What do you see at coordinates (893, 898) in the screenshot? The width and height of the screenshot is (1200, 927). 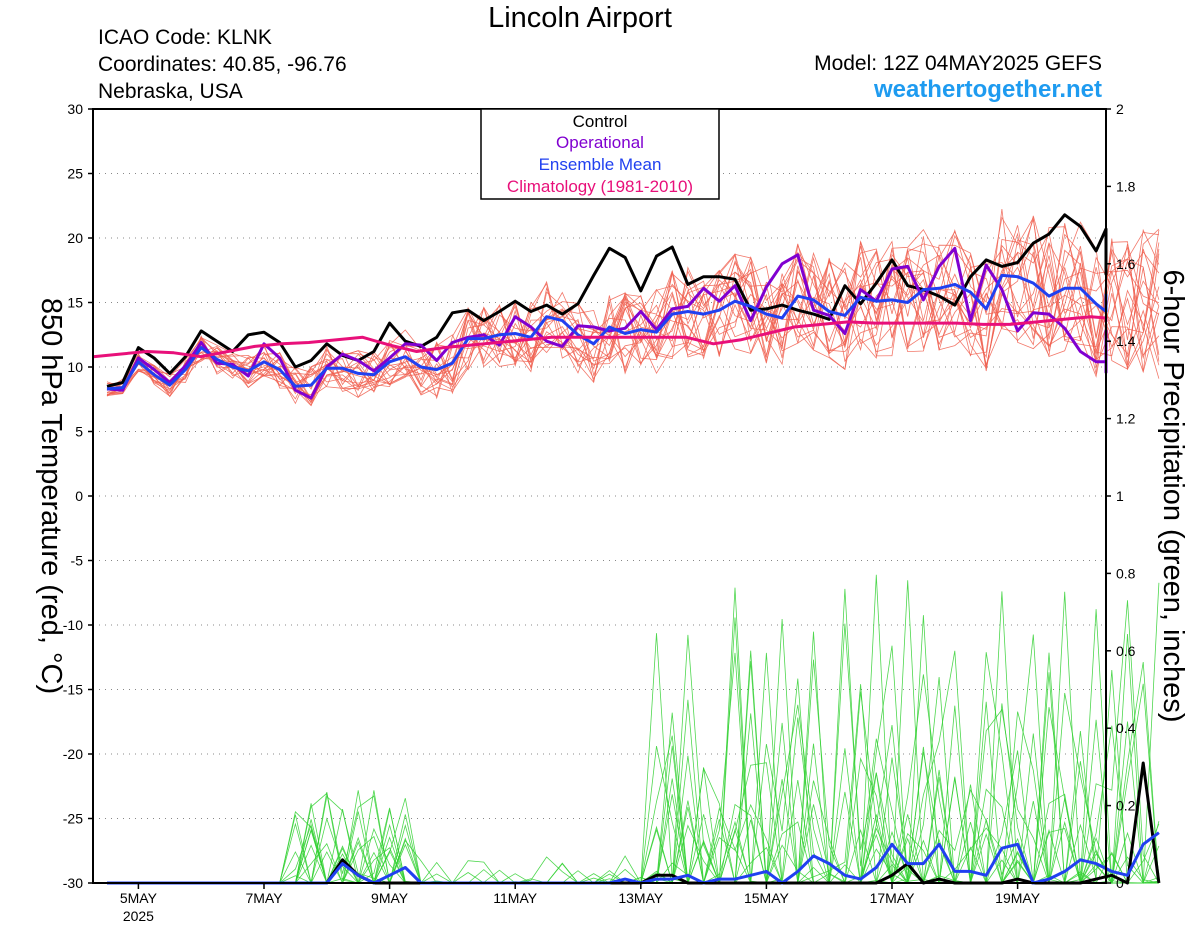 I see `x-tick-label: 17MAY` at bounding box center [893, 898].